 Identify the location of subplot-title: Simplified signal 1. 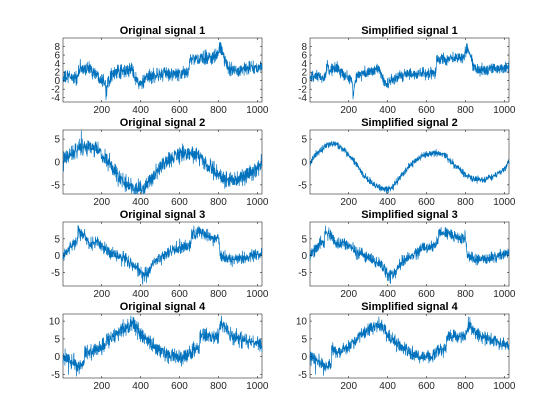
(409, 31).